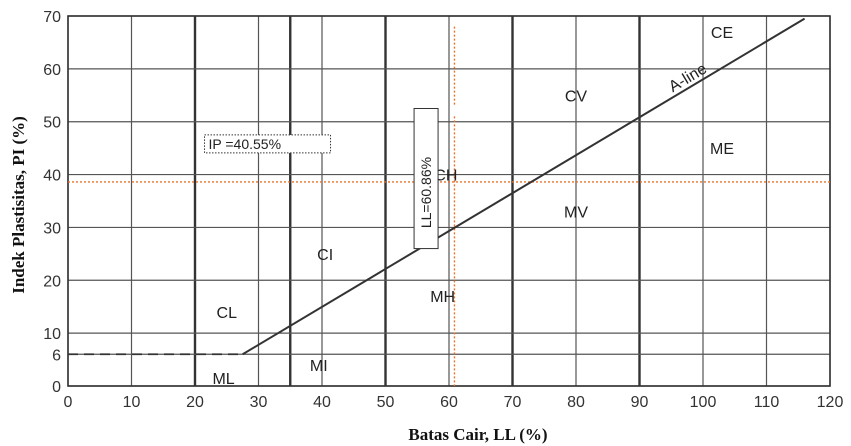 The image size is (851, 446). Describe the element at coordinates (321, 179) in the screenshot. I see `annotations: IP =40.55% LL=60.86%` at that location.